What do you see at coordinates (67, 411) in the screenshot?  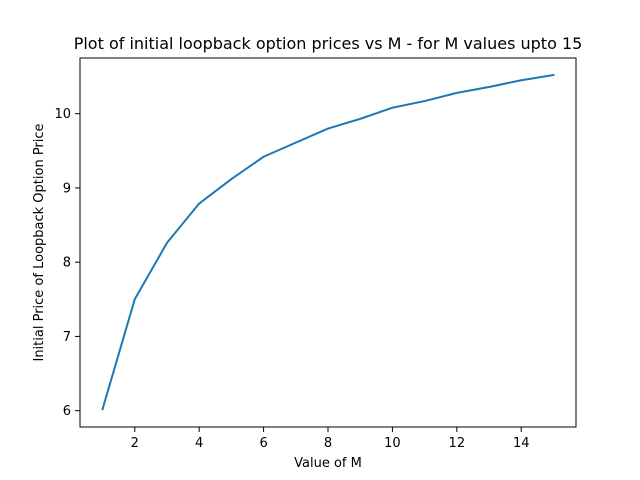 I see `y-tick-label: 6` at bounding box center [67, 411].